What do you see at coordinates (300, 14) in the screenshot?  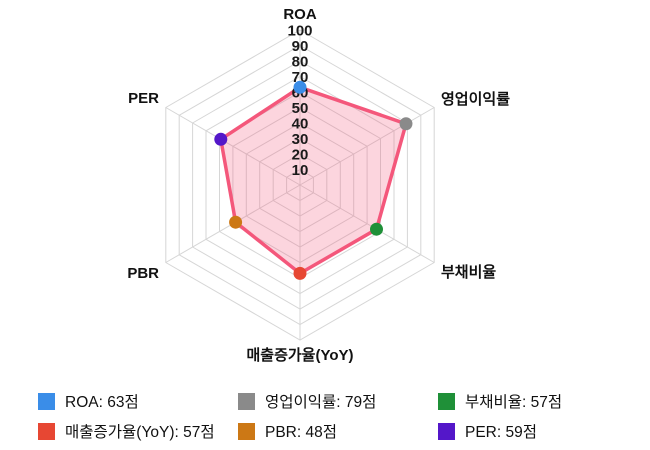 I see `axis-label-0: ROA` at bounding box center [300, 14].